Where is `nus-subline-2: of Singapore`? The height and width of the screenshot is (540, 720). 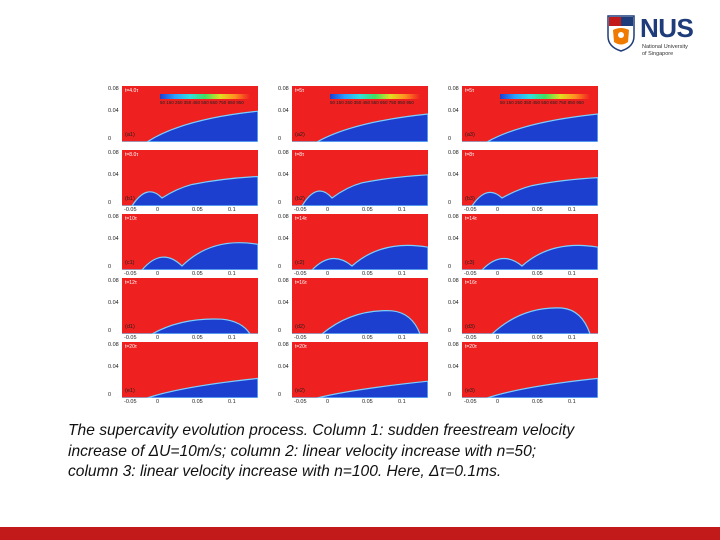
nus-subline-2: of Singapore is located at coordinates (658, 54).